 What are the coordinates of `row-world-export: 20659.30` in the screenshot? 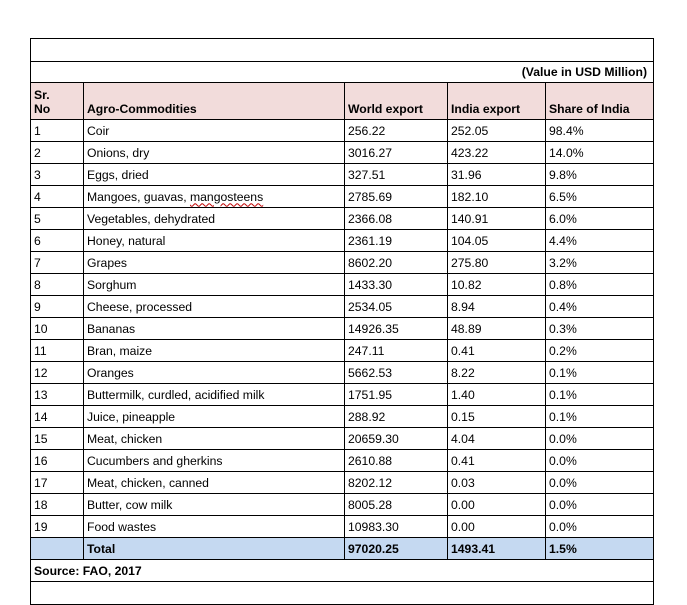 It's located at (396, 438).